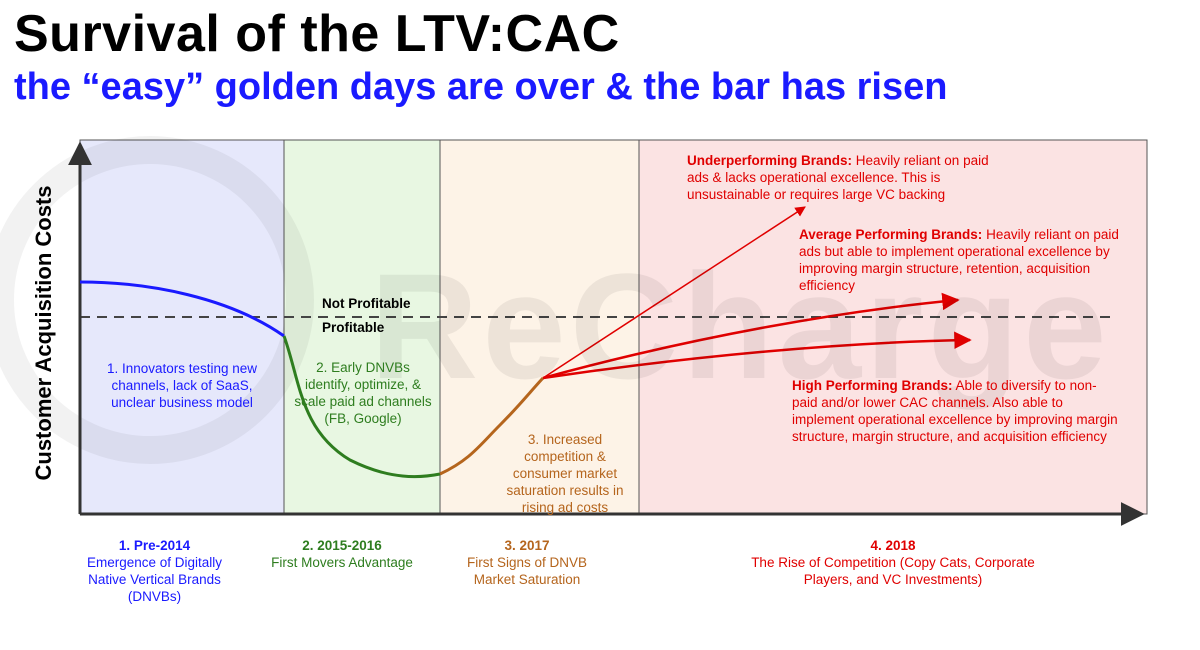  What do you see at coordinates (366, 303) in the screenshot?
I see `not-profitable-label: Not Profitable` at bounding box center [366, 303].